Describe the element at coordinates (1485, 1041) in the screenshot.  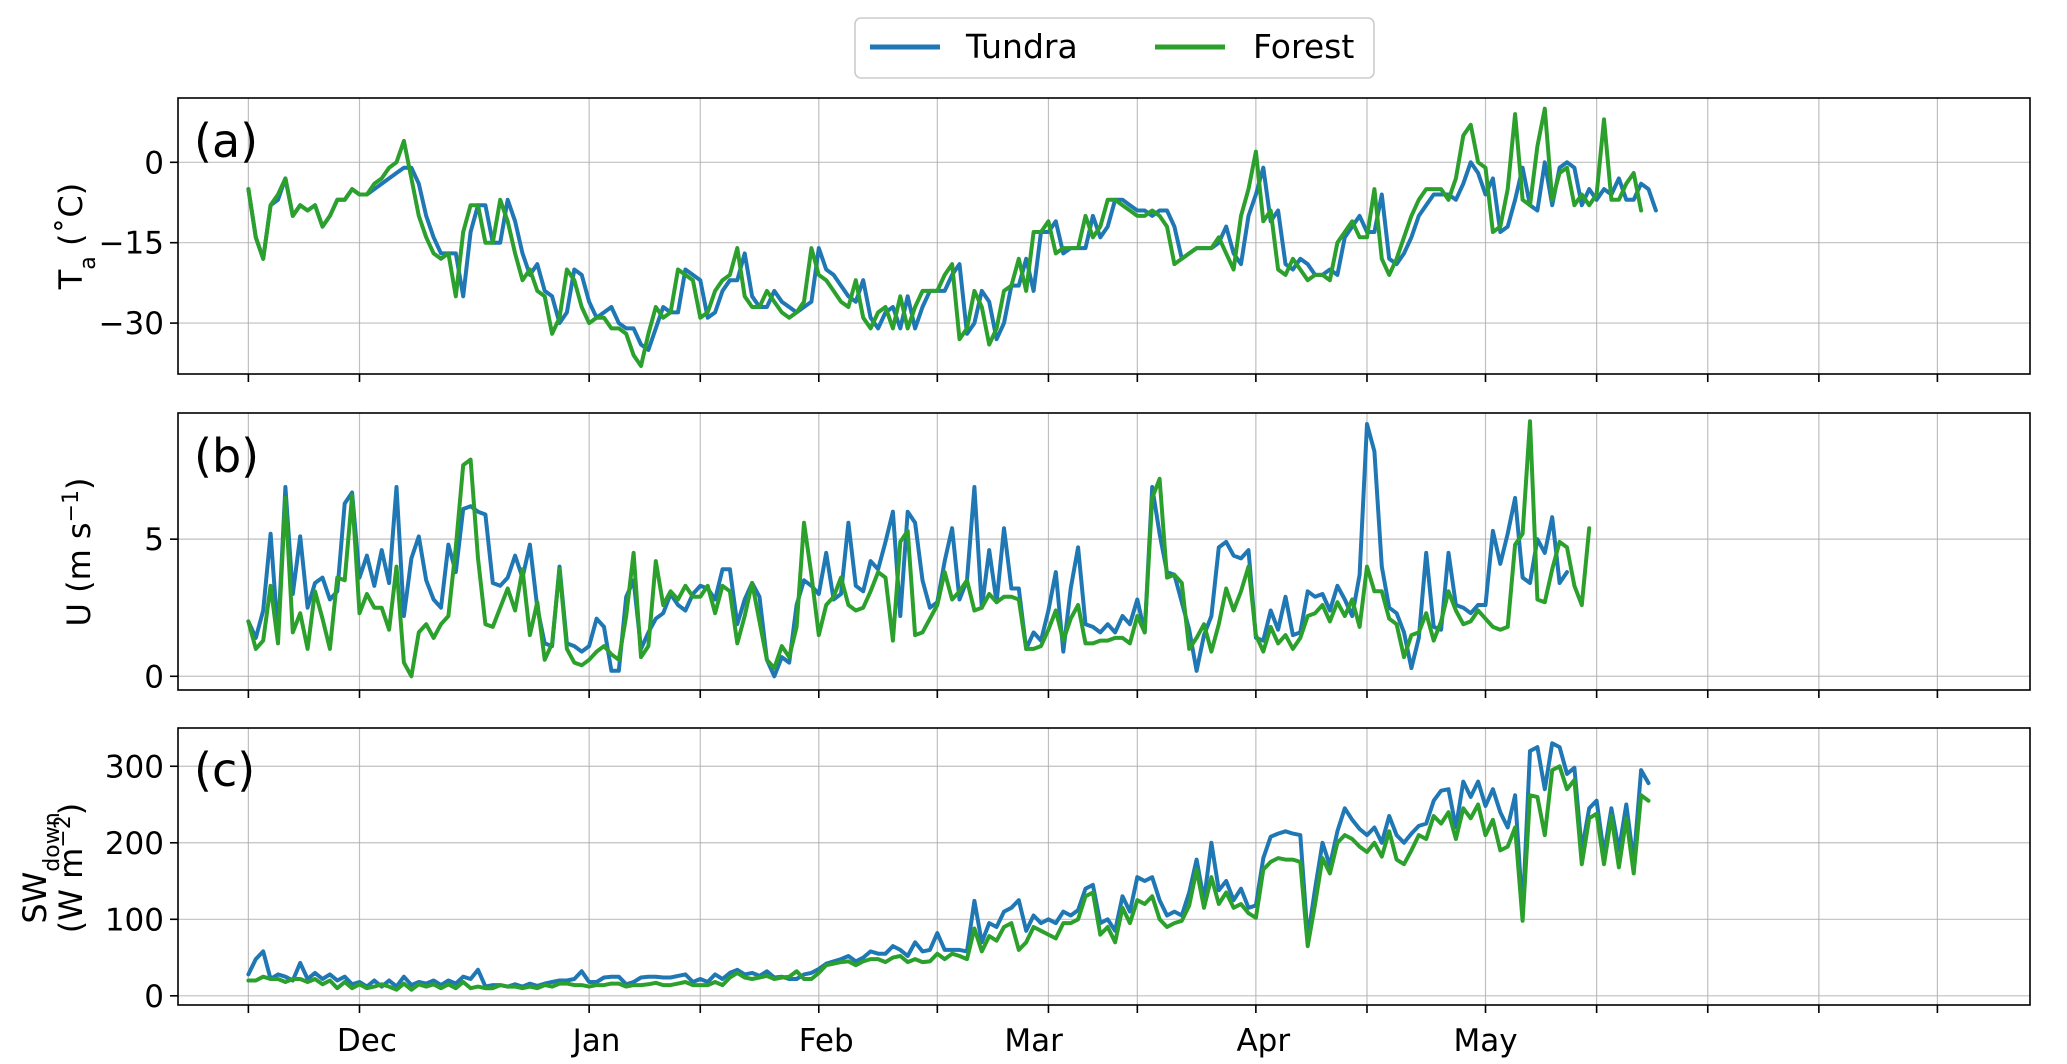
I see `x-tick-label: May` at that location.